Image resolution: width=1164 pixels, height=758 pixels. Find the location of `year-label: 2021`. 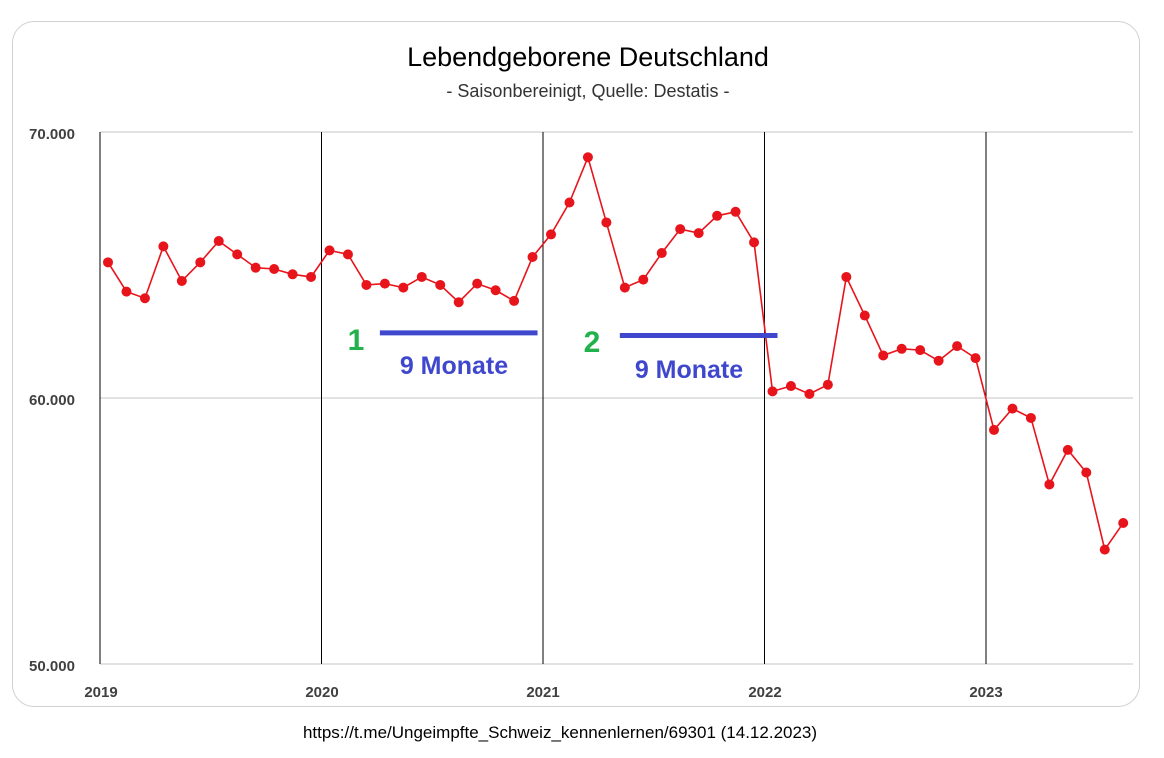

year-label: 2021 is located at coordinates (542, 692).